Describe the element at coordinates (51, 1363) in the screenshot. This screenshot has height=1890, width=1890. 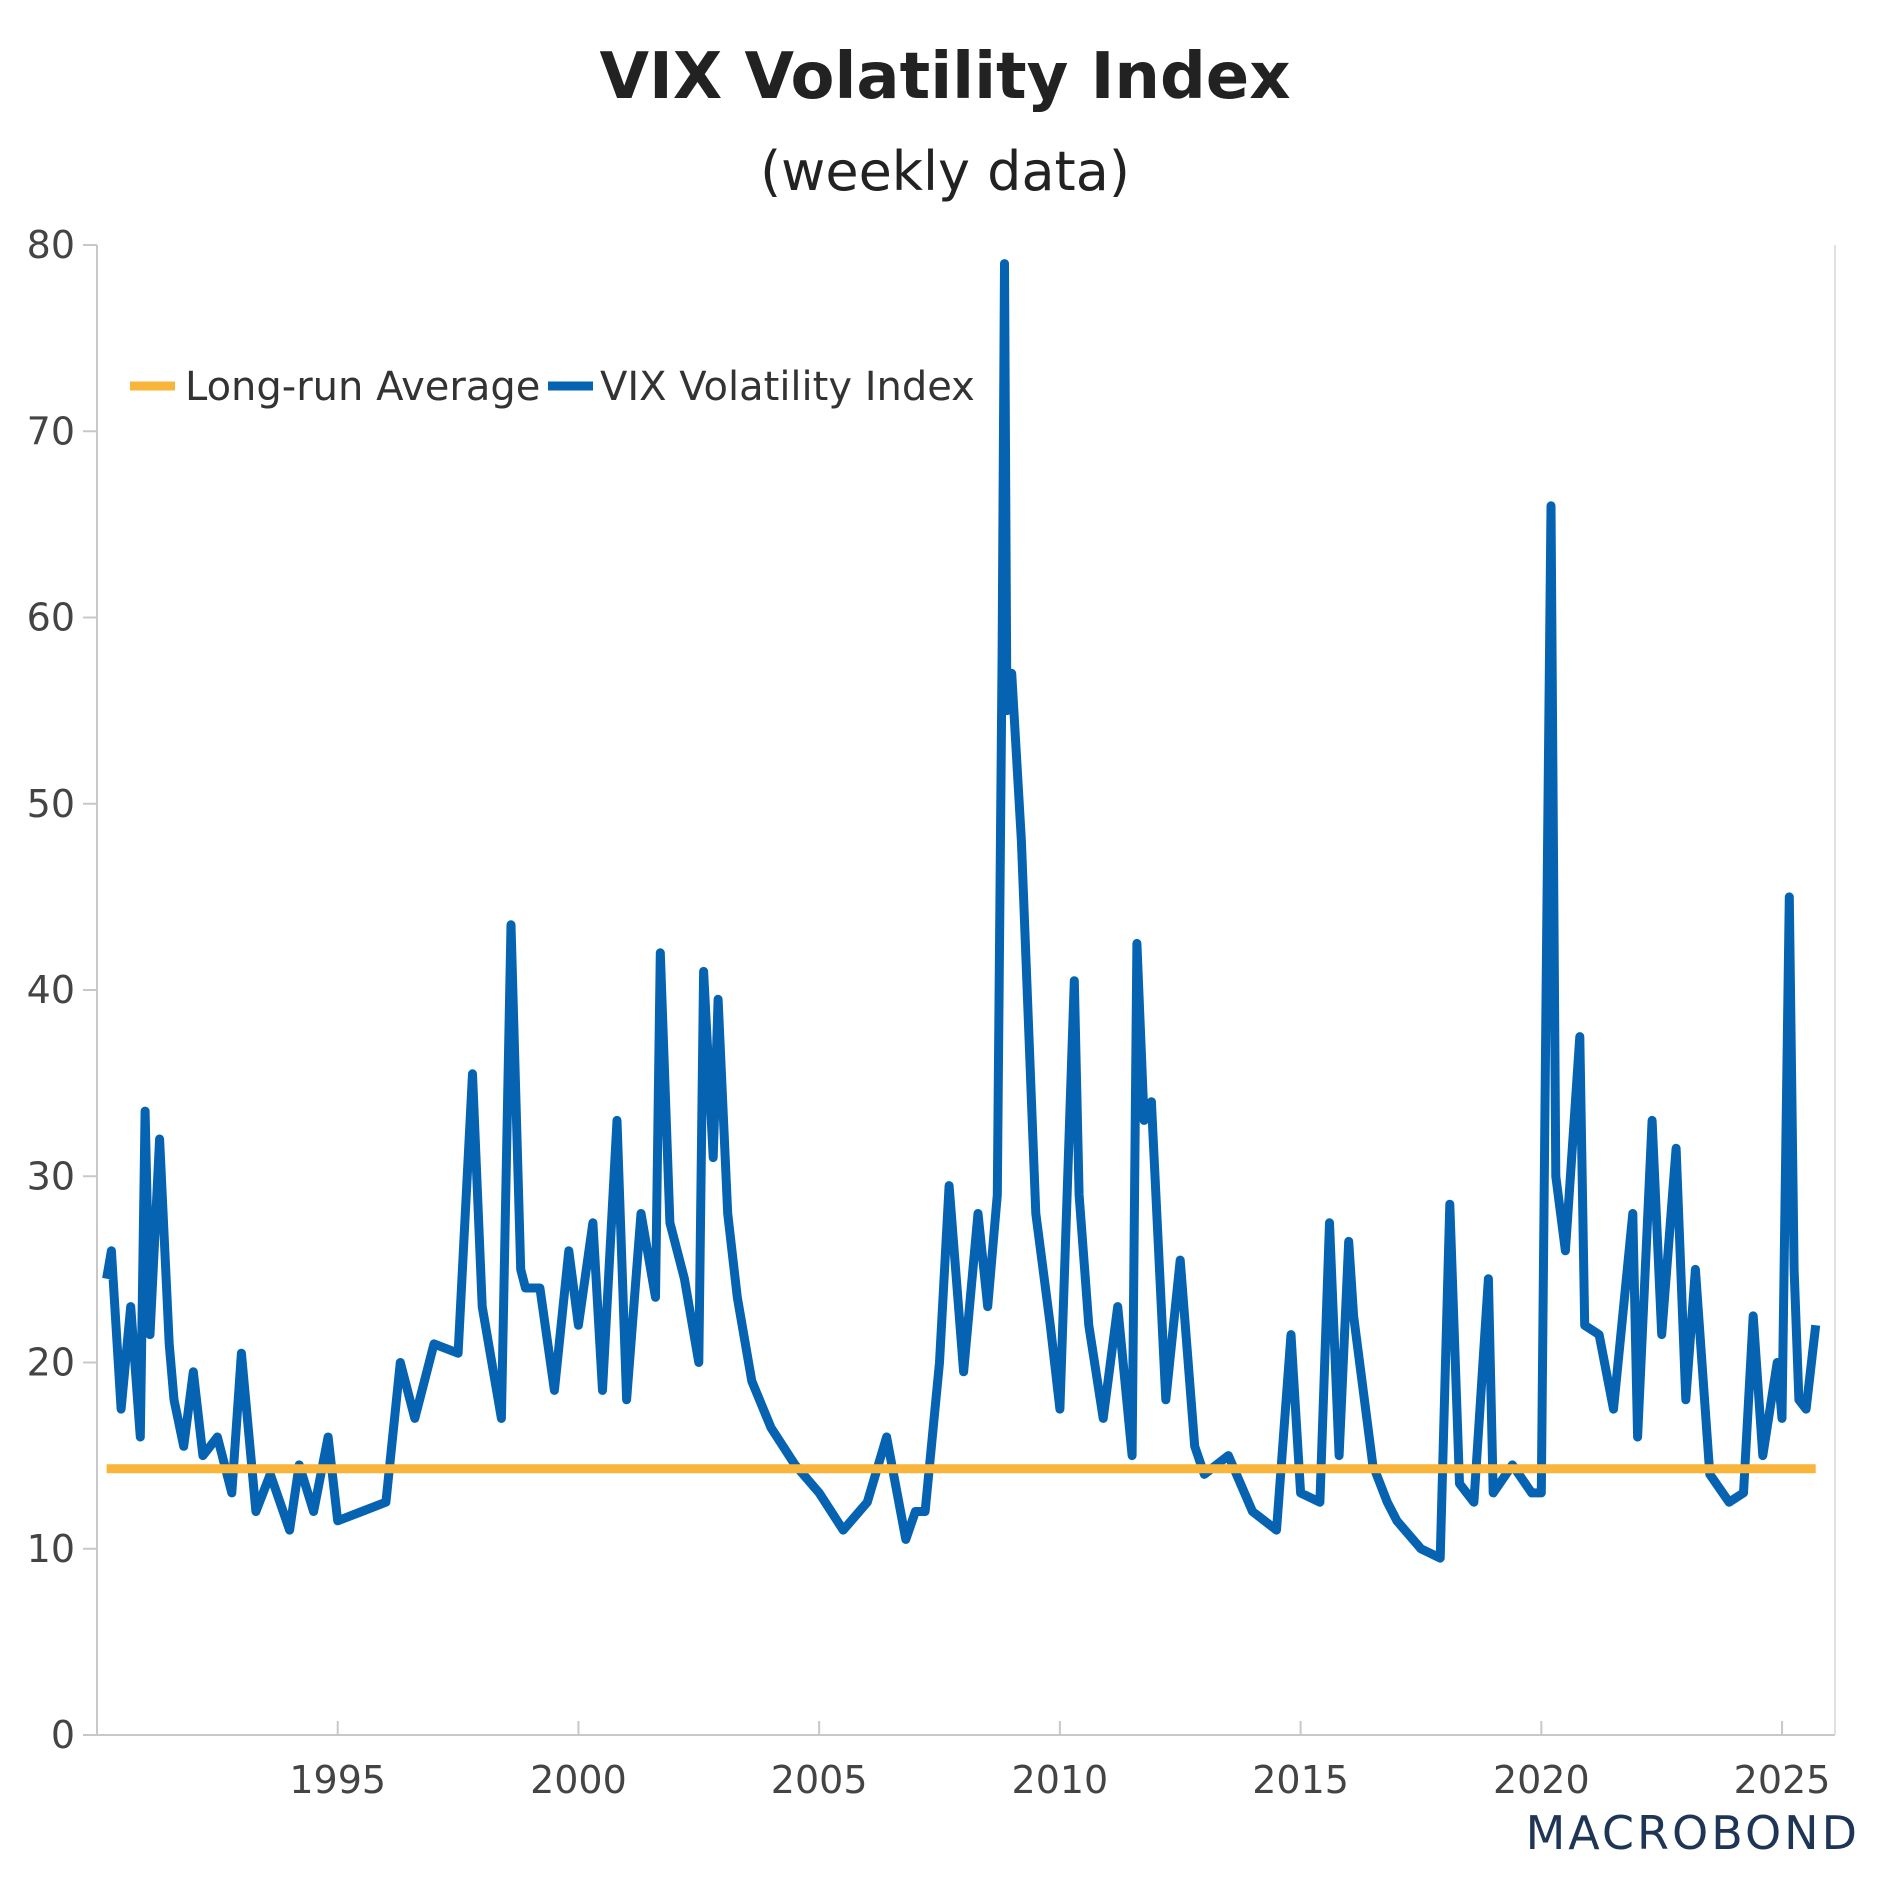
I see `y-tick-label: 20` at that location.